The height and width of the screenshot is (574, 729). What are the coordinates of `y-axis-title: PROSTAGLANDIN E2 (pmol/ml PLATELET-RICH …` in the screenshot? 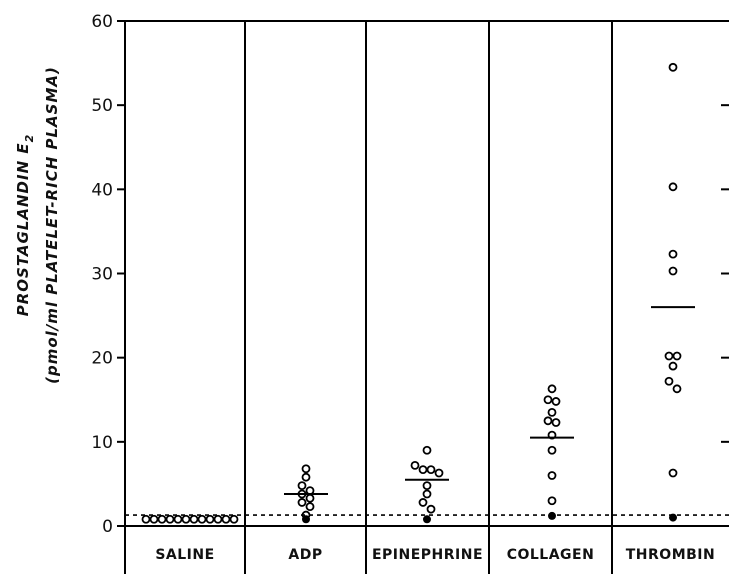 It's located at (37, 225).